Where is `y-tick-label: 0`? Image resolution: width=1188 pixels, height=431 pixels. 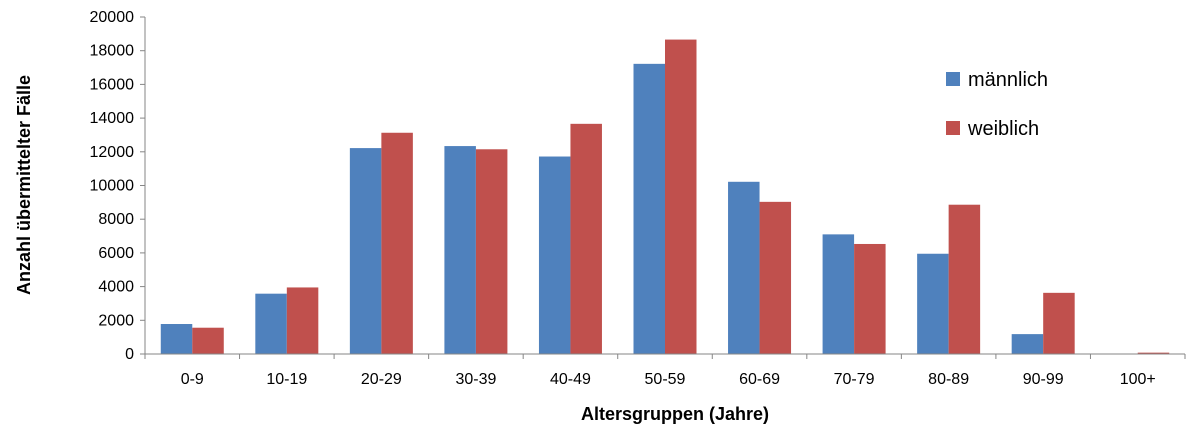
y-tick-label: 0 is located at coordinates (129, 354).